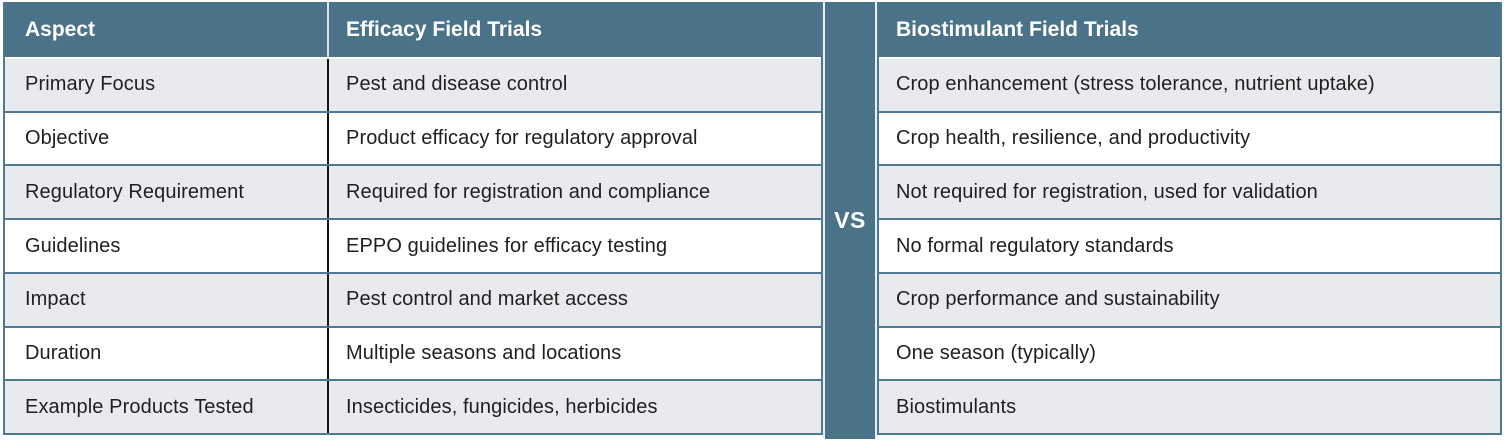 The width and height of the screenshot is (1504, 441). What do you see at coordinates (1058, 299) in the screenshot?
I see `biostimulant-value-cell: Crop performance and sustainability` at bounding box center [1058, 299].